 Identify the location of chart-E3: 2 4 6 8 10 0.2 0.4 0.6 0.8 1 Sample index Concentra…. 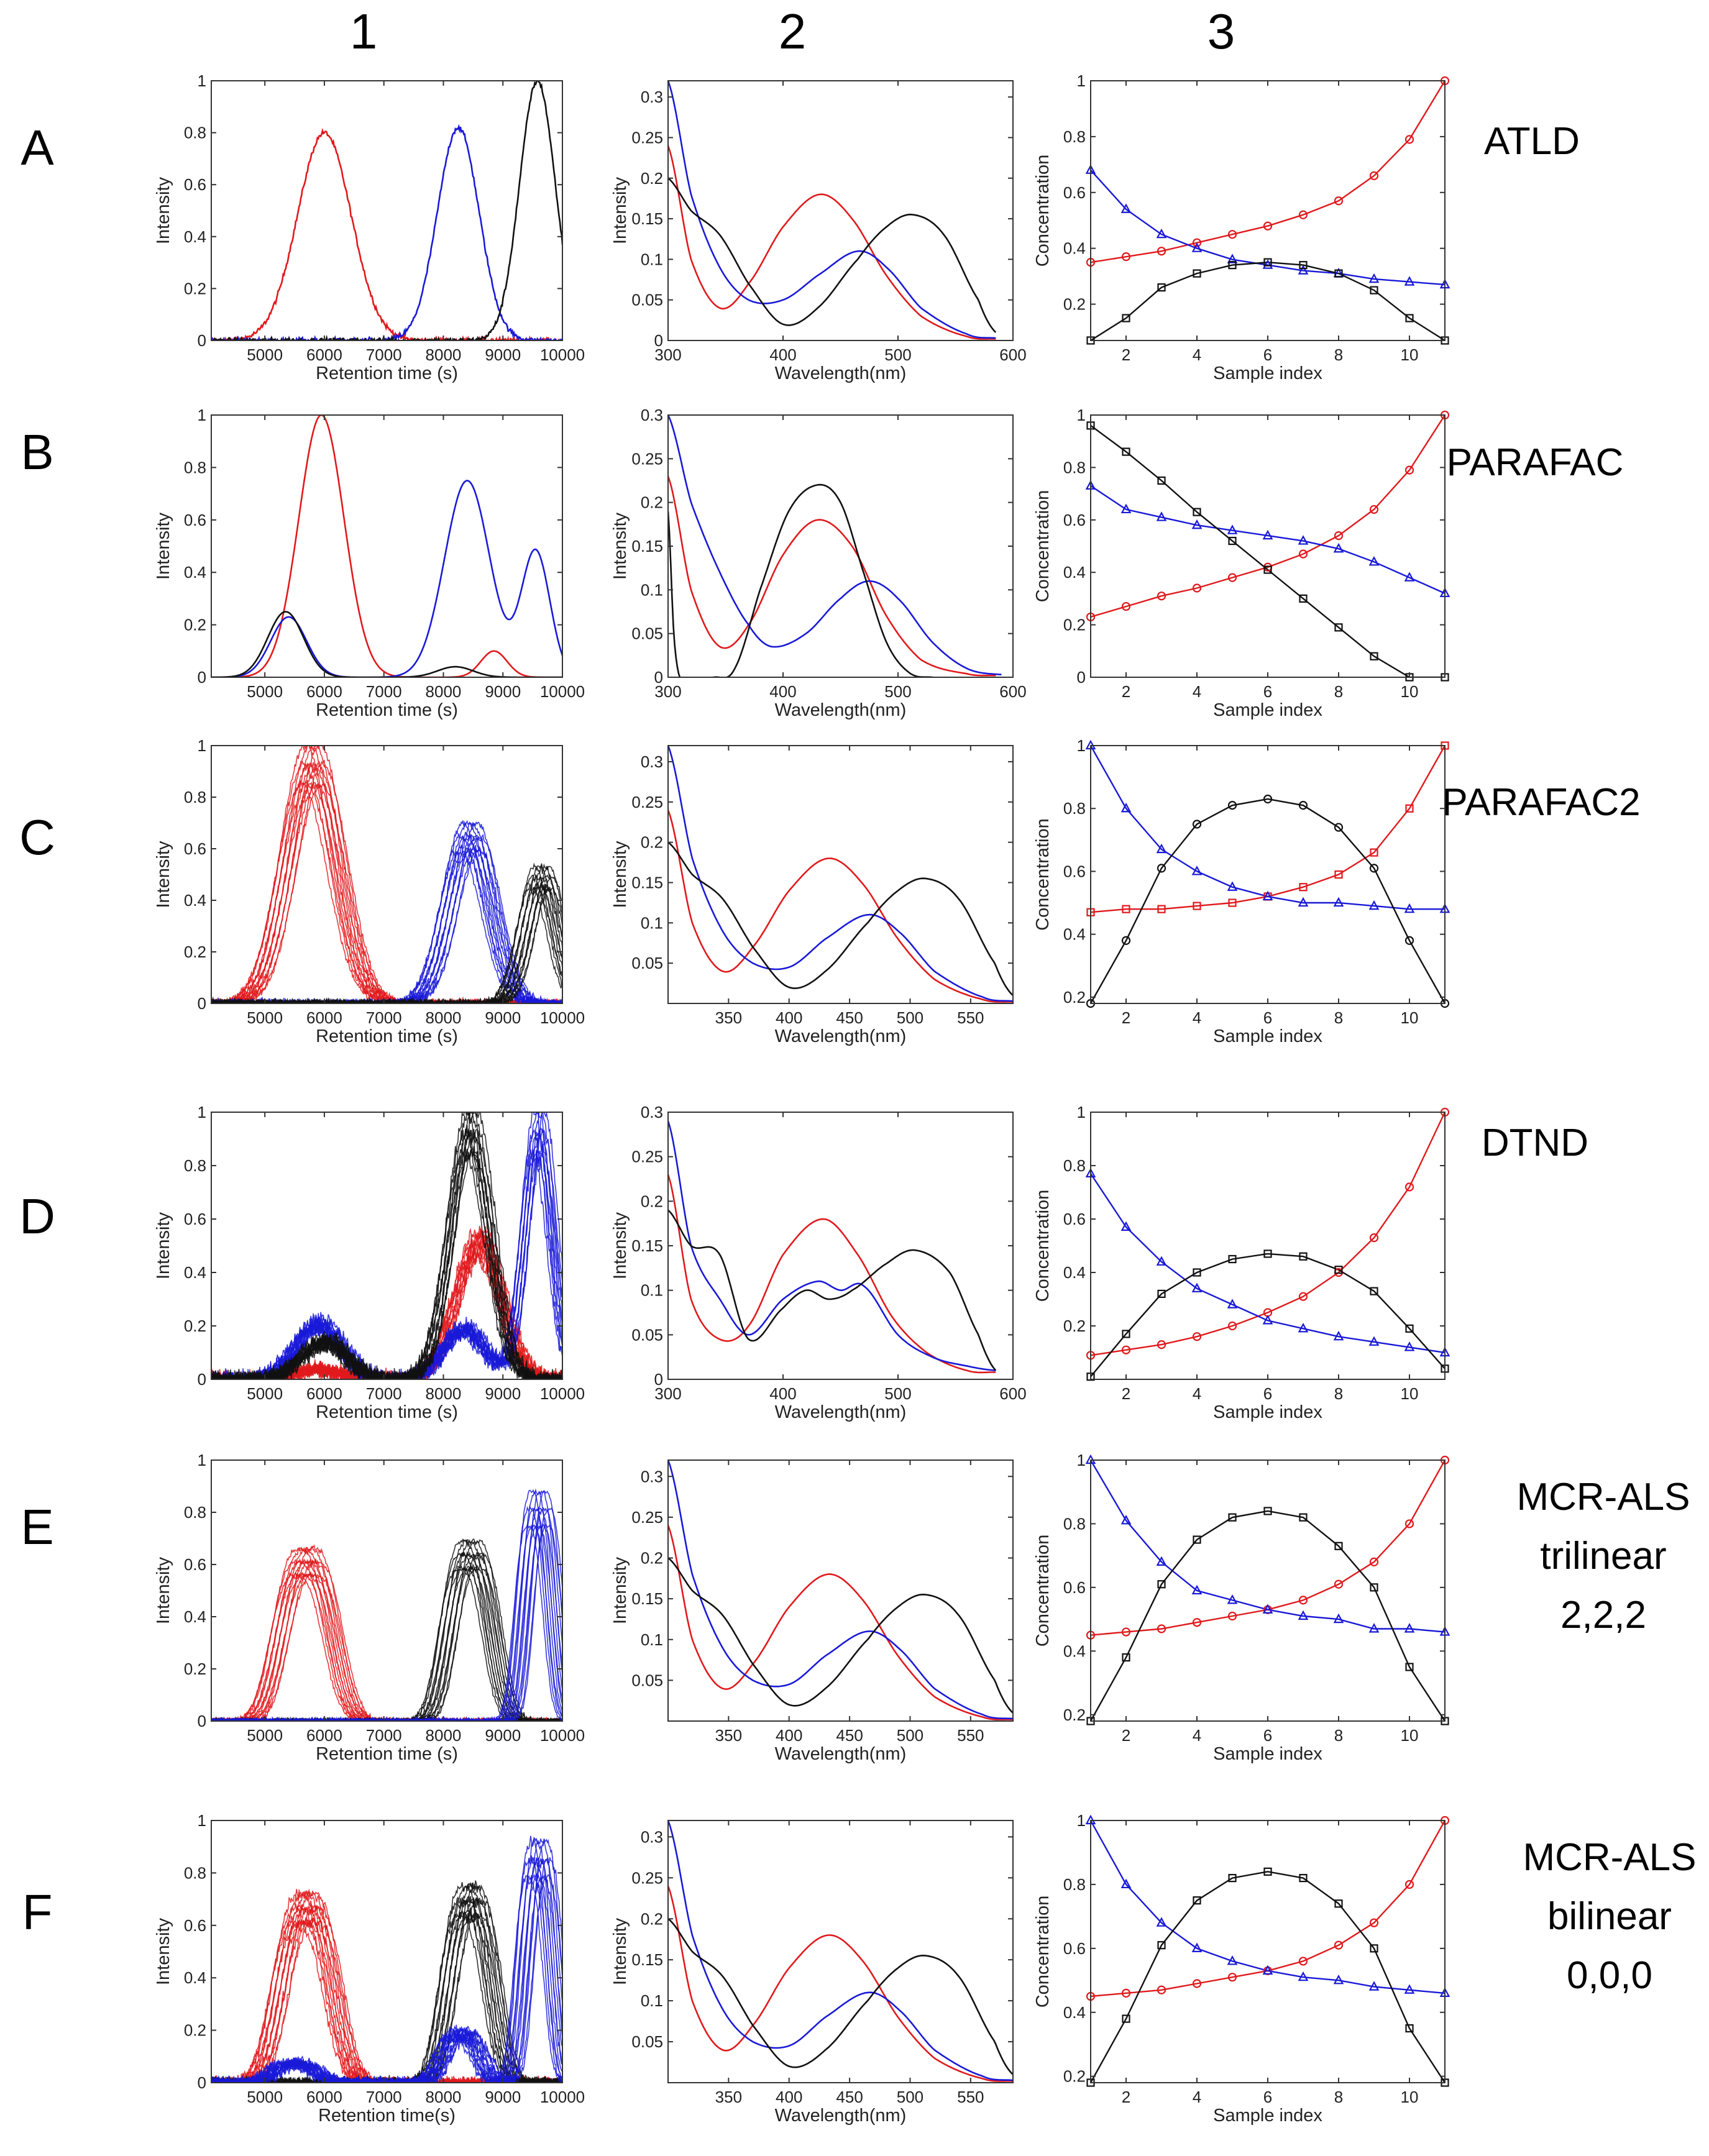
(1241, 1608).